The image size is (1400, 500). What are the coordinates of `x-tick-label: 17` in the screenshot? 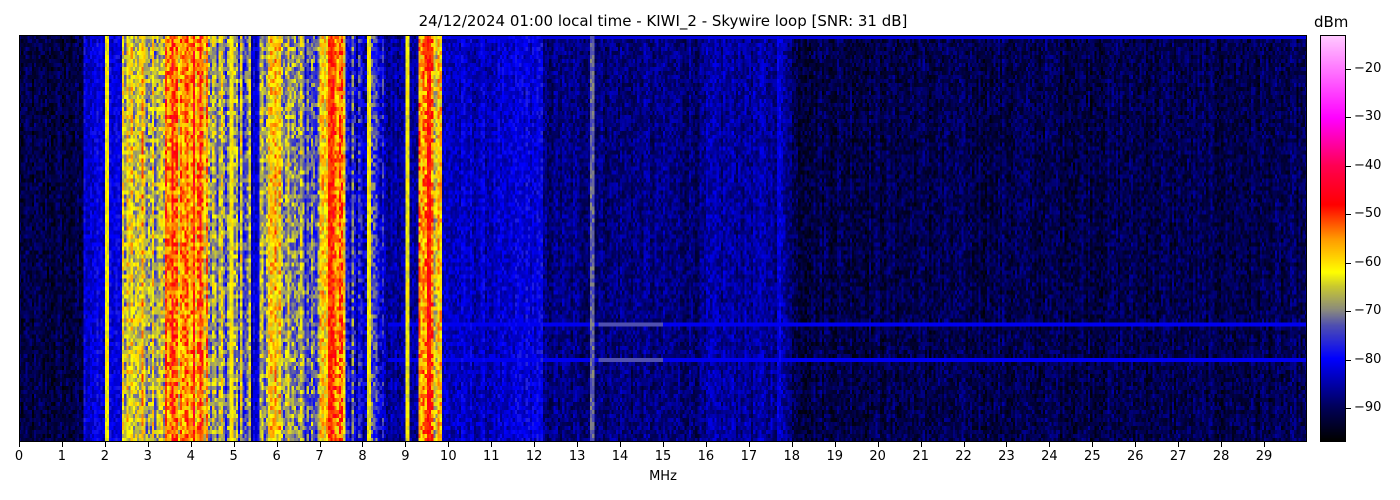 It's located at (749, 456).